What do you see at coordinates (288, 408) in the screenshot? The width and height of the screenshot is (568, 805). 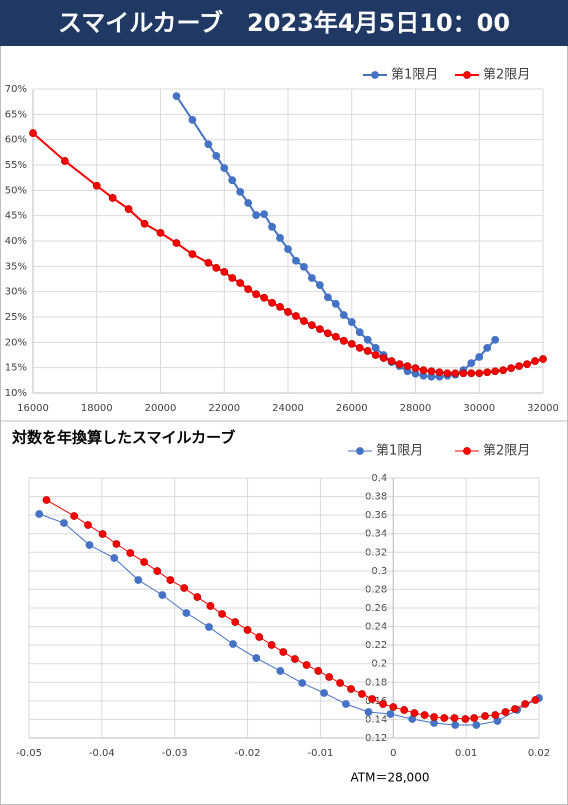 I see `x-tick-label: 24000` at bounding box center [288, 408].